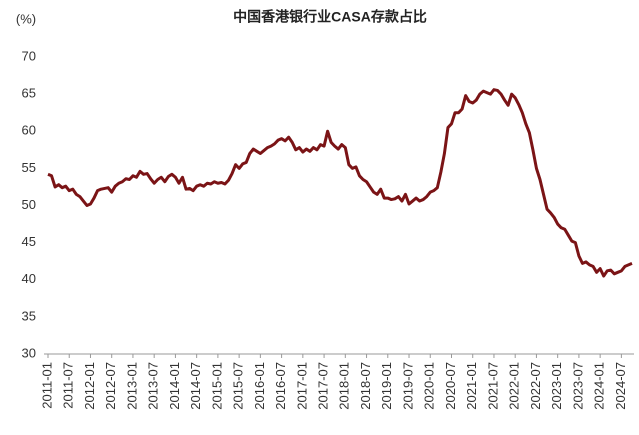 This screenshot has height=435, width=639. Describe the element at coordinates (29, 278) in the screenshot. I see `y-tick-label: 40` at that location.